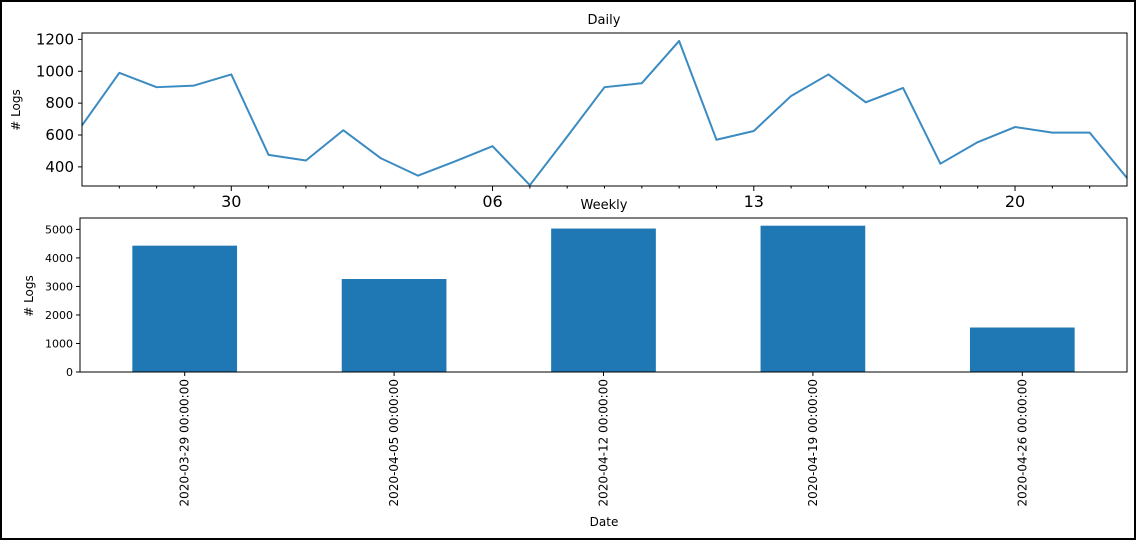 The width and height of the screenshot is (1136, 540). What do you see at coordinates (16, 110) in the screenshot?
I see `daily-y-axis-label: # Logs` at bounding box center [16, 110].